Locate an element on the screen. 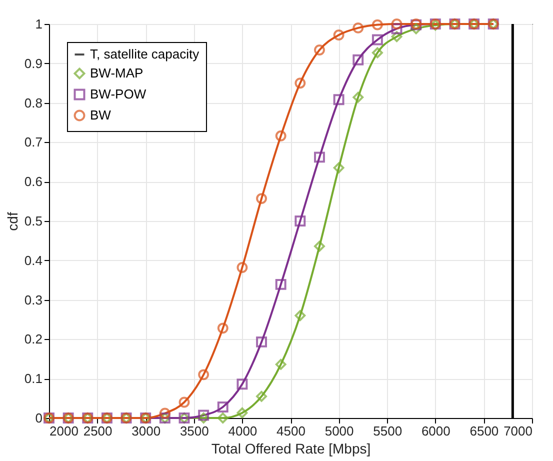 The width and height of the screenshot is (553, 461). x-tick-label: 5500 is located at coordinates (387, 431).